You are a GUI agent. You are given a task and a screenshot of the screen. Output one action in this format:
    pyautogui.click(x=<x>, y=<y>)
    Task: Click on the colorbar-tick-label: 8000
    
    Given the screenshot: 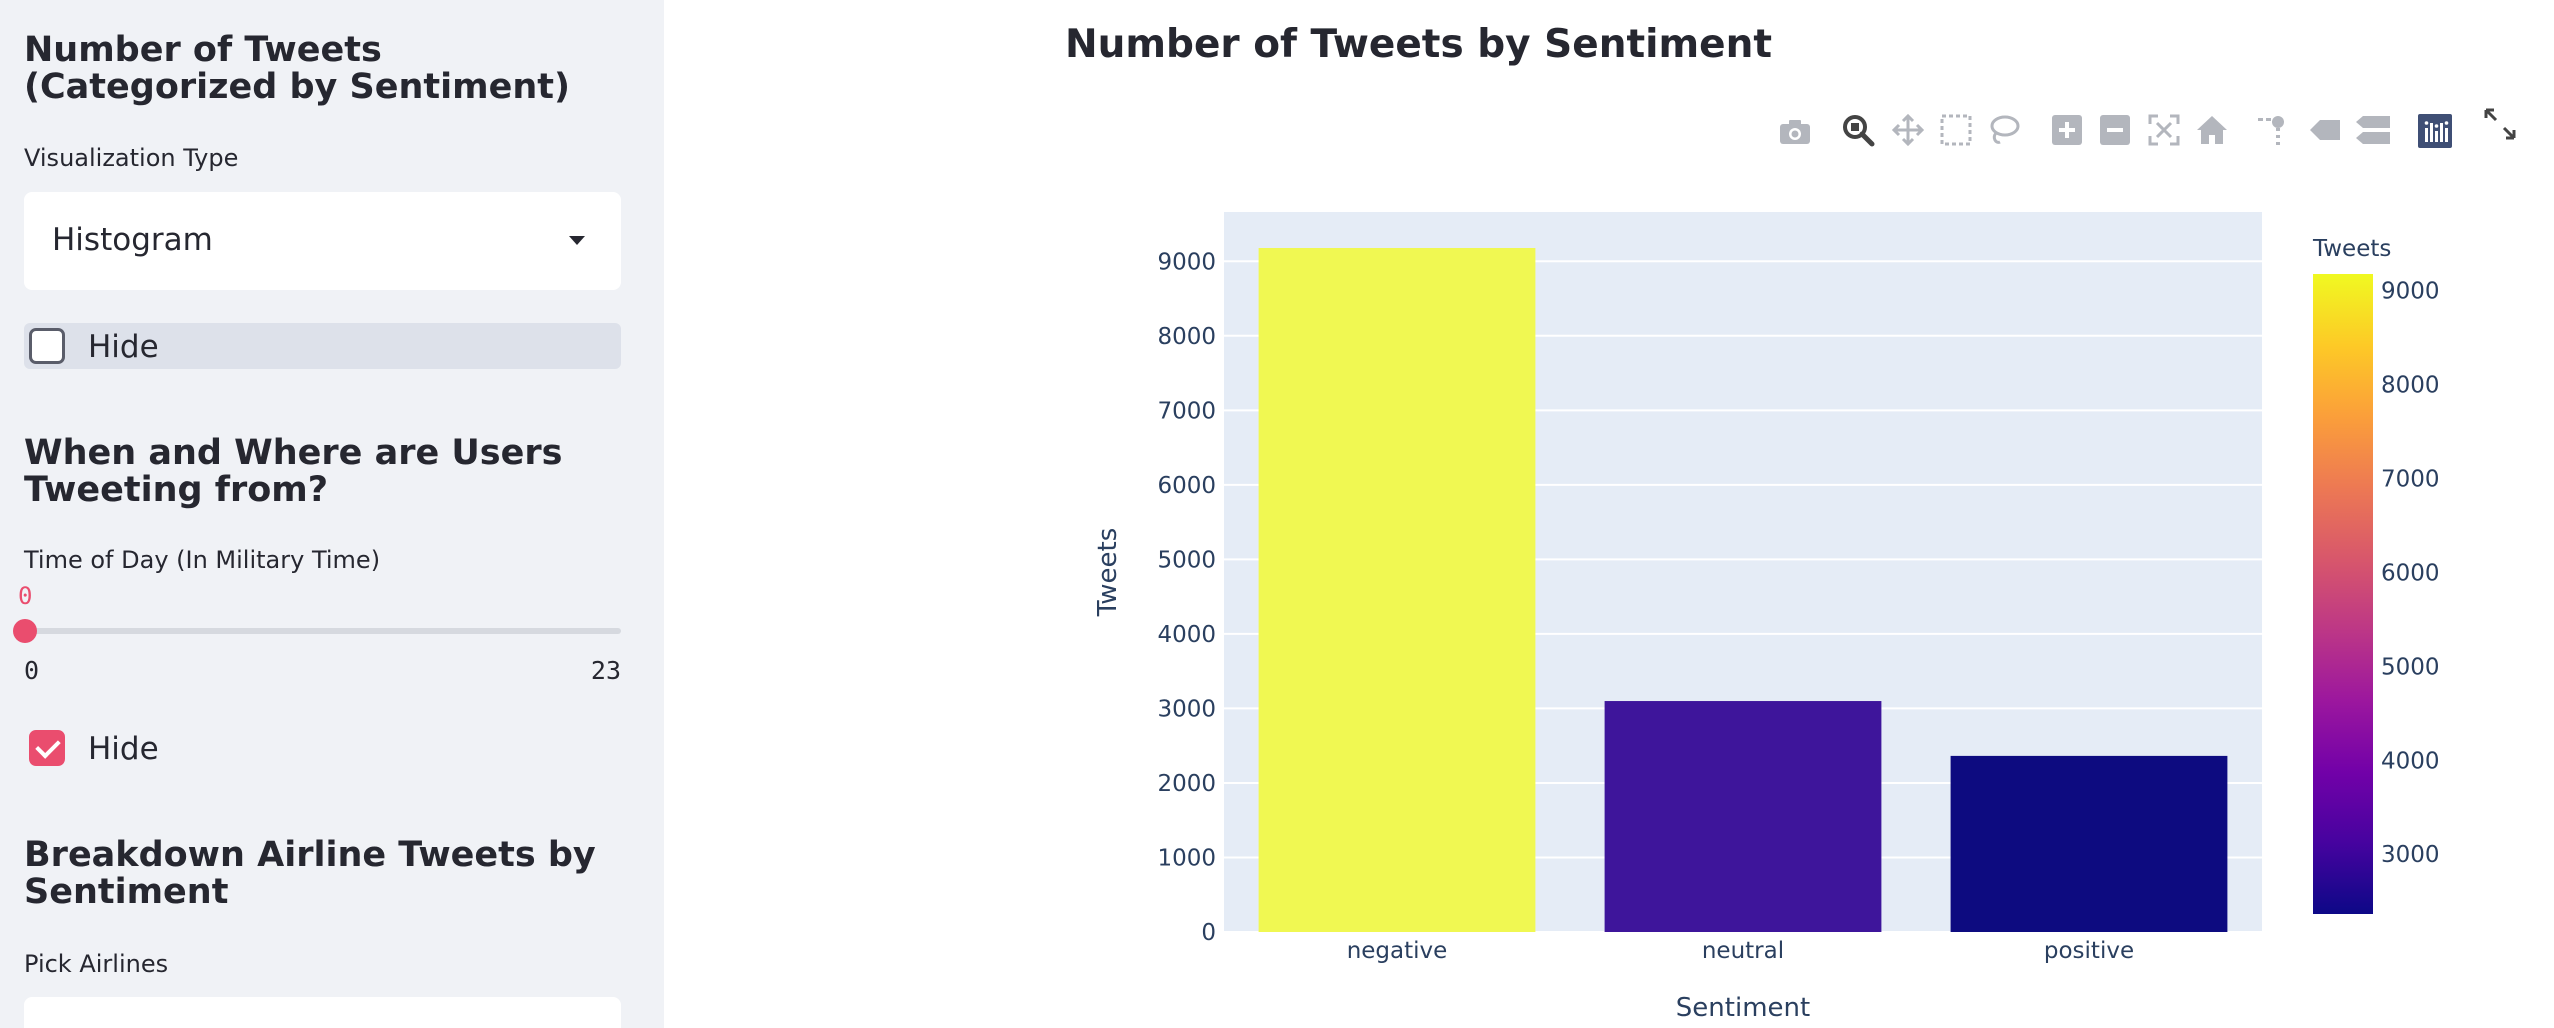 What is the action you would take?
    pyautogui.click(x=2410, y=386)
    